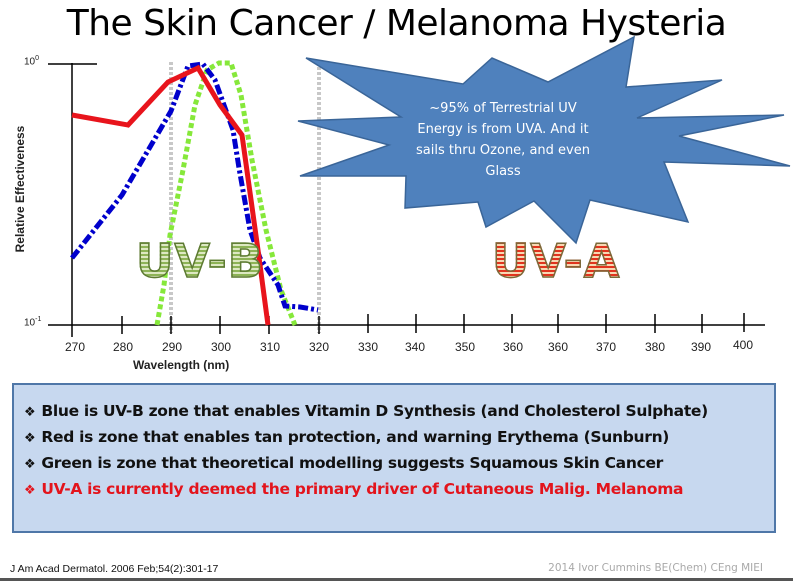 The image size is (793, 581). Describe the element at coordinates (33, 322) in the screenshot. I see `y-tick-label-bottom: 10-1` at that location.